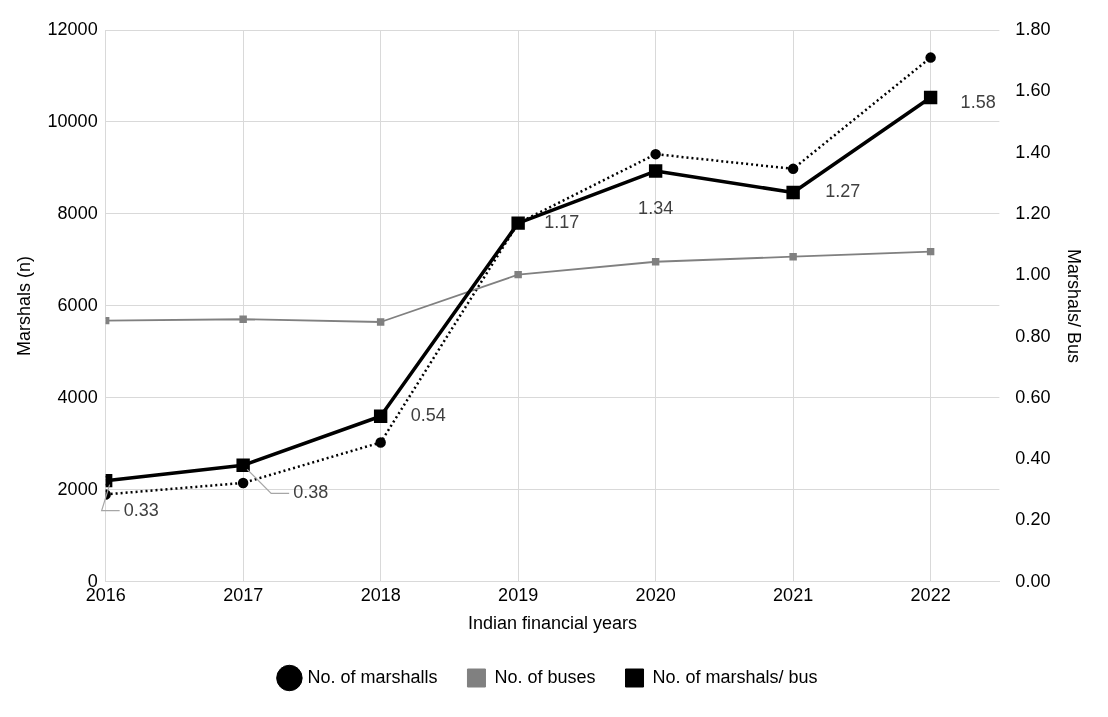 The image size is (1108, 717). What do you see at coordinates (1033, 396) in the screenshot?
I see `y2-tick-label: 0.60` at bounding box center [1033, 396].